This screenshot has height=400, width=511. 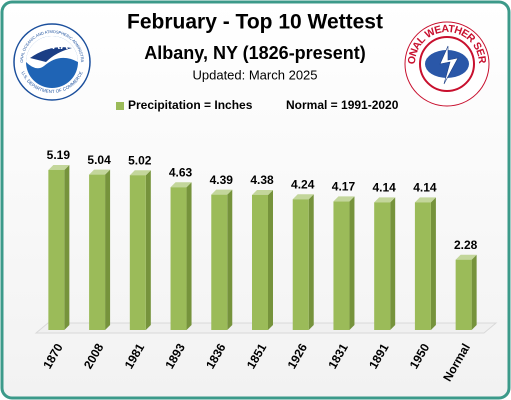 I want to click on data-label: 4.17, so click(x=344, y=187).